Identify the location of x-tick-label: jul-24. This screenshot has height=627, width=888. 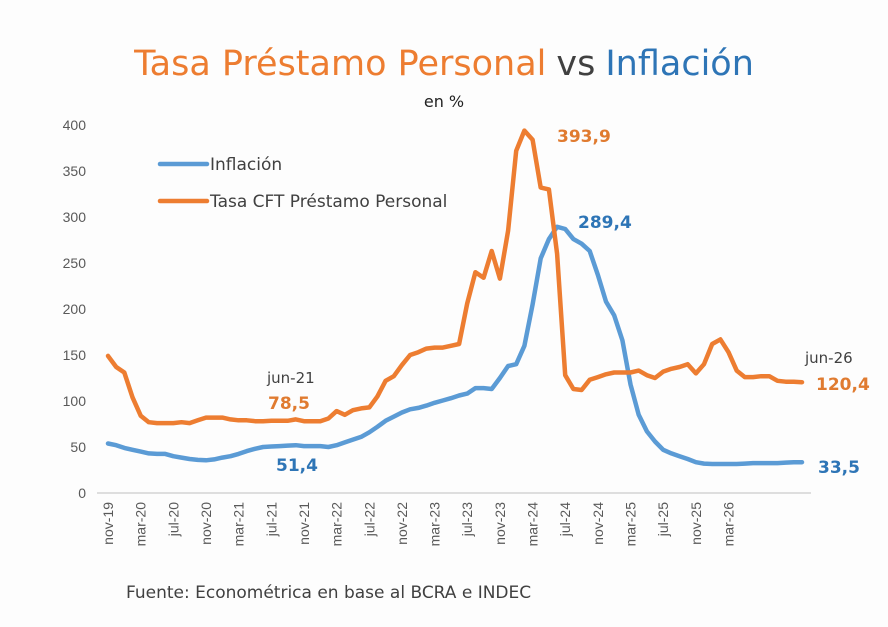
(565, 519).